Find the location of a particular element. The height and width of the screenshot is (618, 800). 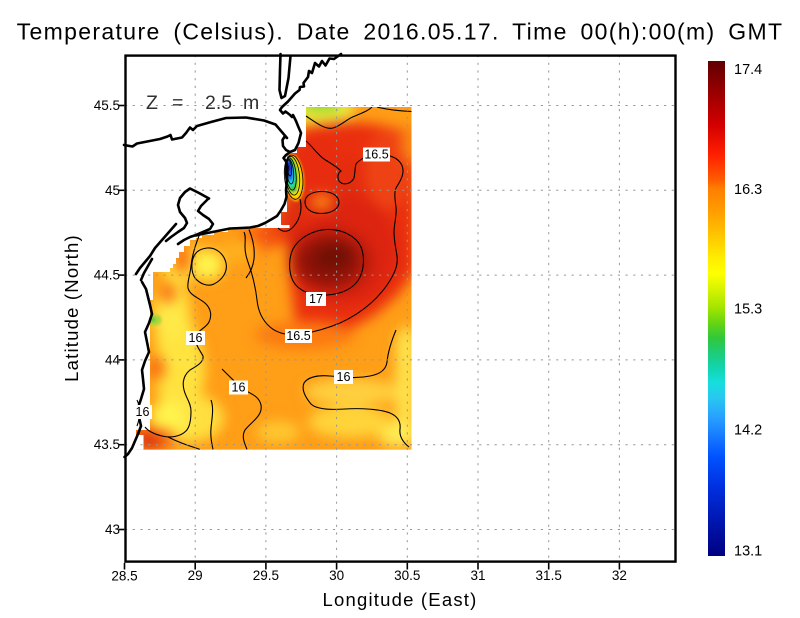

svg-text: 17.4 is located at coordinates (748, 70).